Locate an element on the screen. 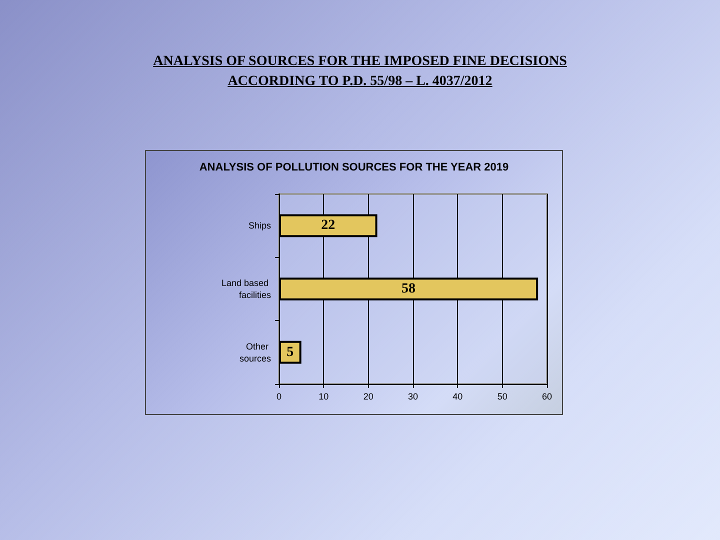 This screenshot has height=540, width=720. x-tick-label: 40 is located at coordinates (457, 397).